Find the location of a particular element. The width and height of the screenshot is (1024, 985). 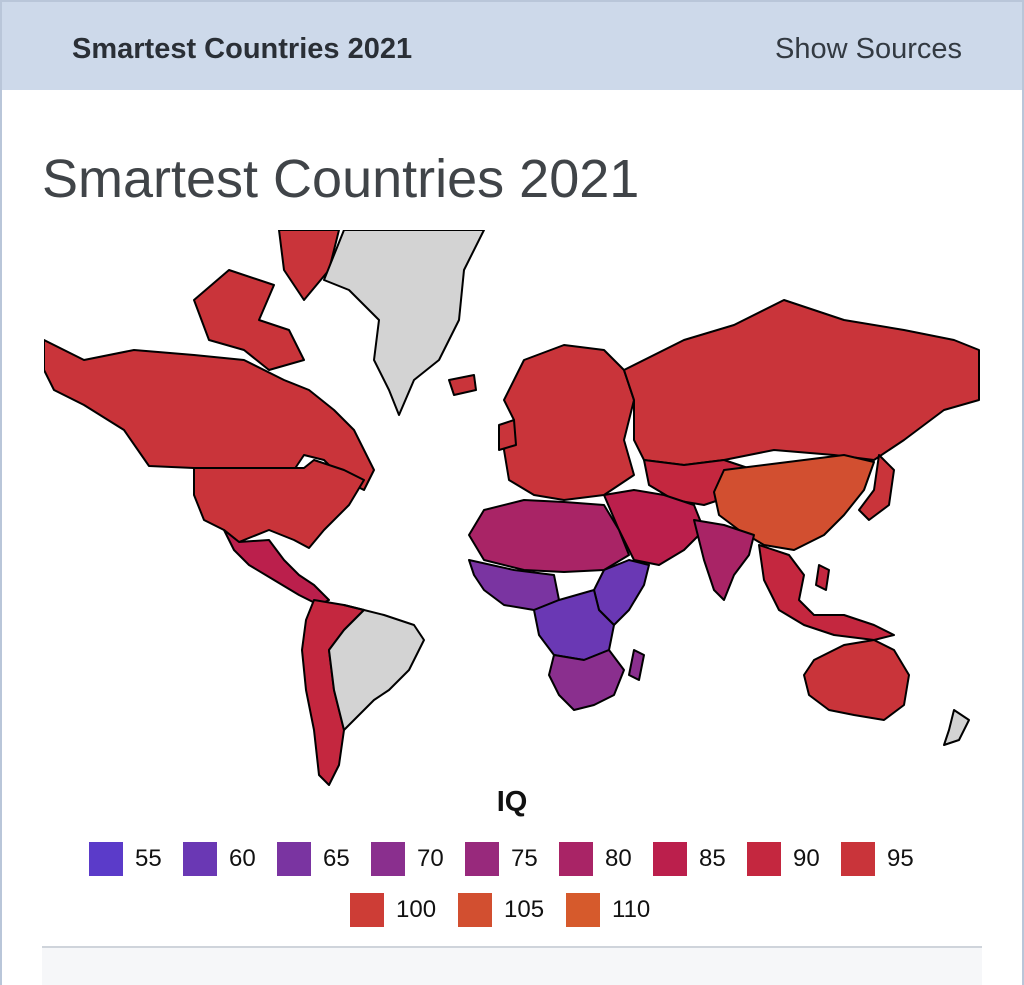

legend-item: 95 is located at coordinates (888, 859).